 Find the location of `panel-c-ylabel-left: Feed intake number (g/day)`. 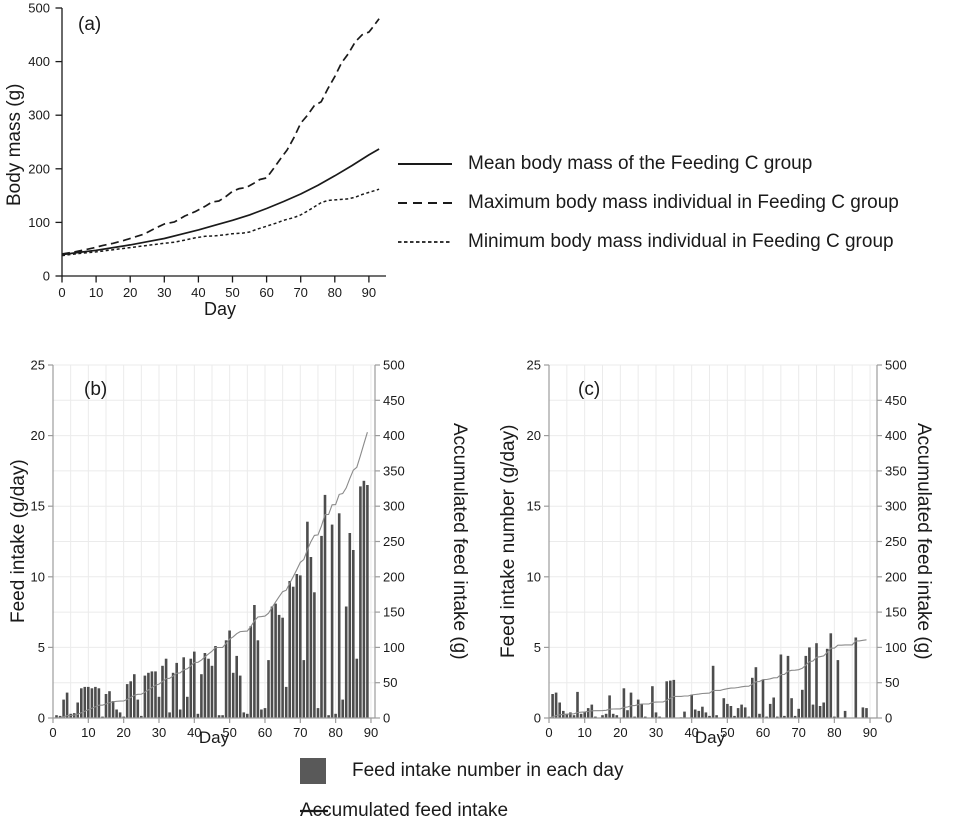

panel-c-ylabel-left: Feed intake number (g/day) is located at coordinates (508, 541).